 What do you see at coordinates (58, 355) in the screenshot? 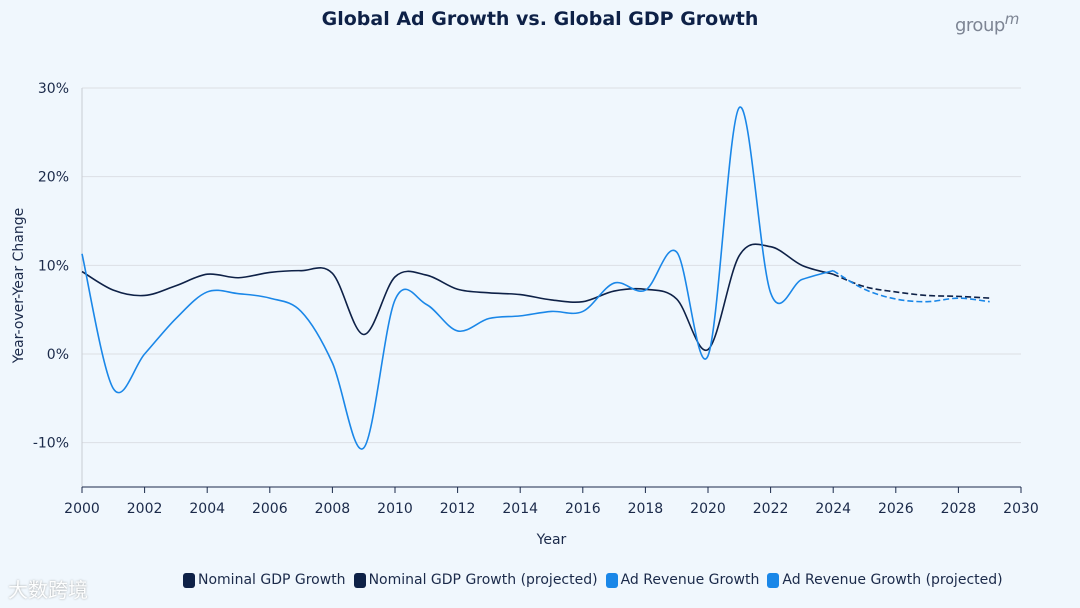
I see `y-tick-label: 0%` at bounding box center [58, 355].